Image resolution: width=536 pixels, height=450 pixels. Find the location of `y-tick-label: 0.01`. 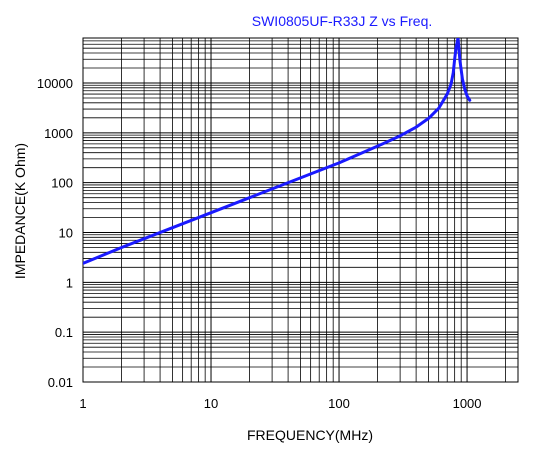

y-tick-label: 0.01 is located at coordinates (60, 382).